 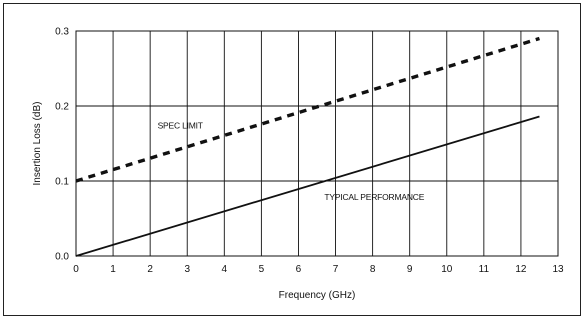 I want to click on x-tick-label: 3, so click(x=187, y=269).